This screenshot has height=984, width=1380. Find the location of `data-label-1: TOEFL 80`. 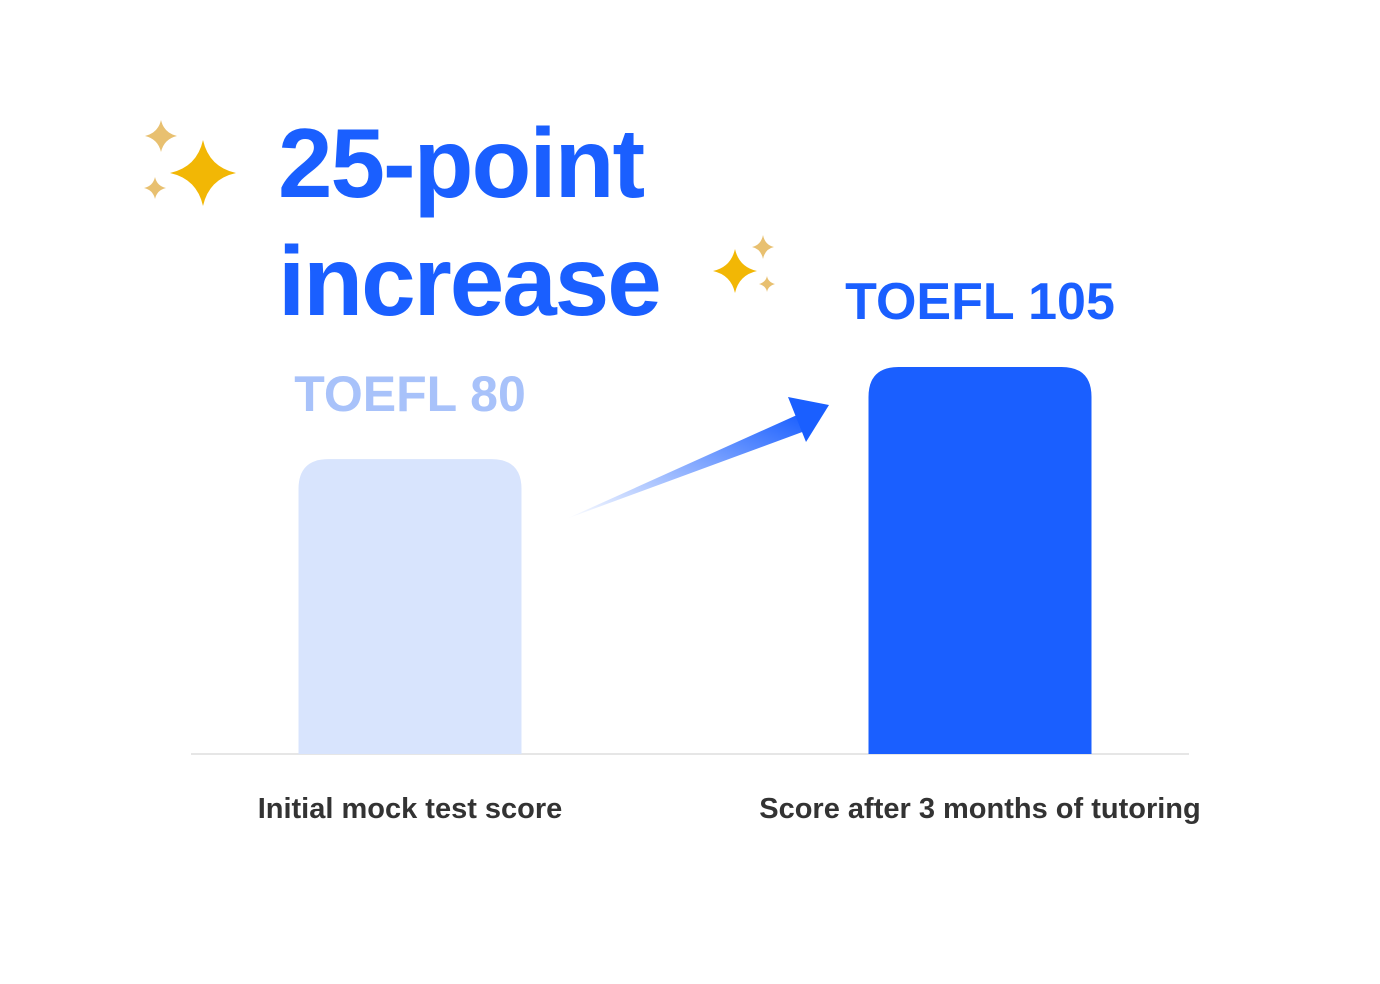

data-label-1: TOEFL 80 is located at coordinates (410, 394).